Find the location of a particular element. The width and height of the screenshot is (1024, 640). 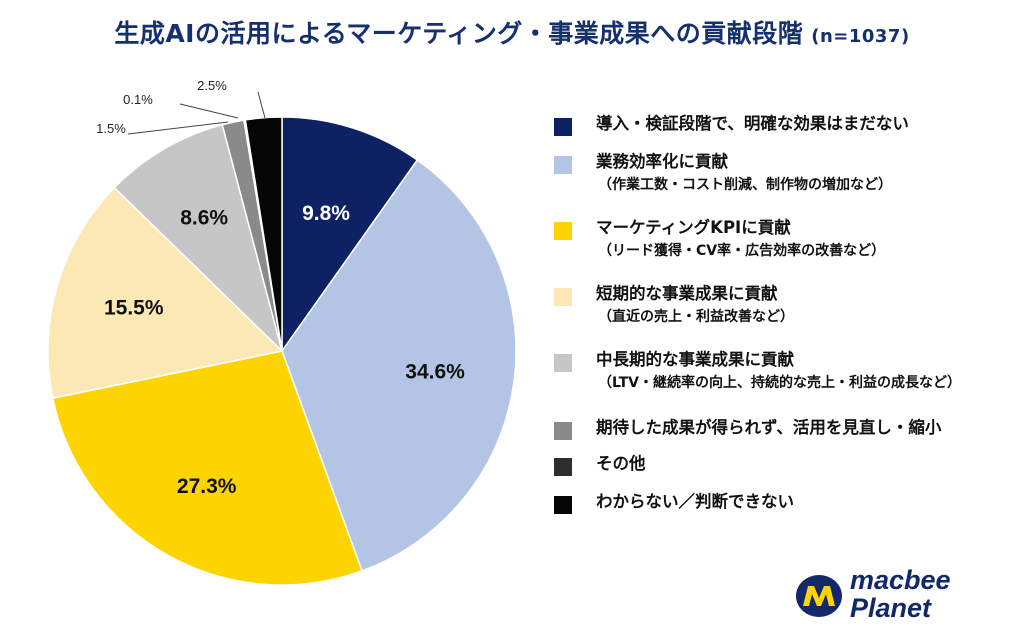

legend-label: 中長期的な事業成果に貢献 is located at coordinates (695, 359).